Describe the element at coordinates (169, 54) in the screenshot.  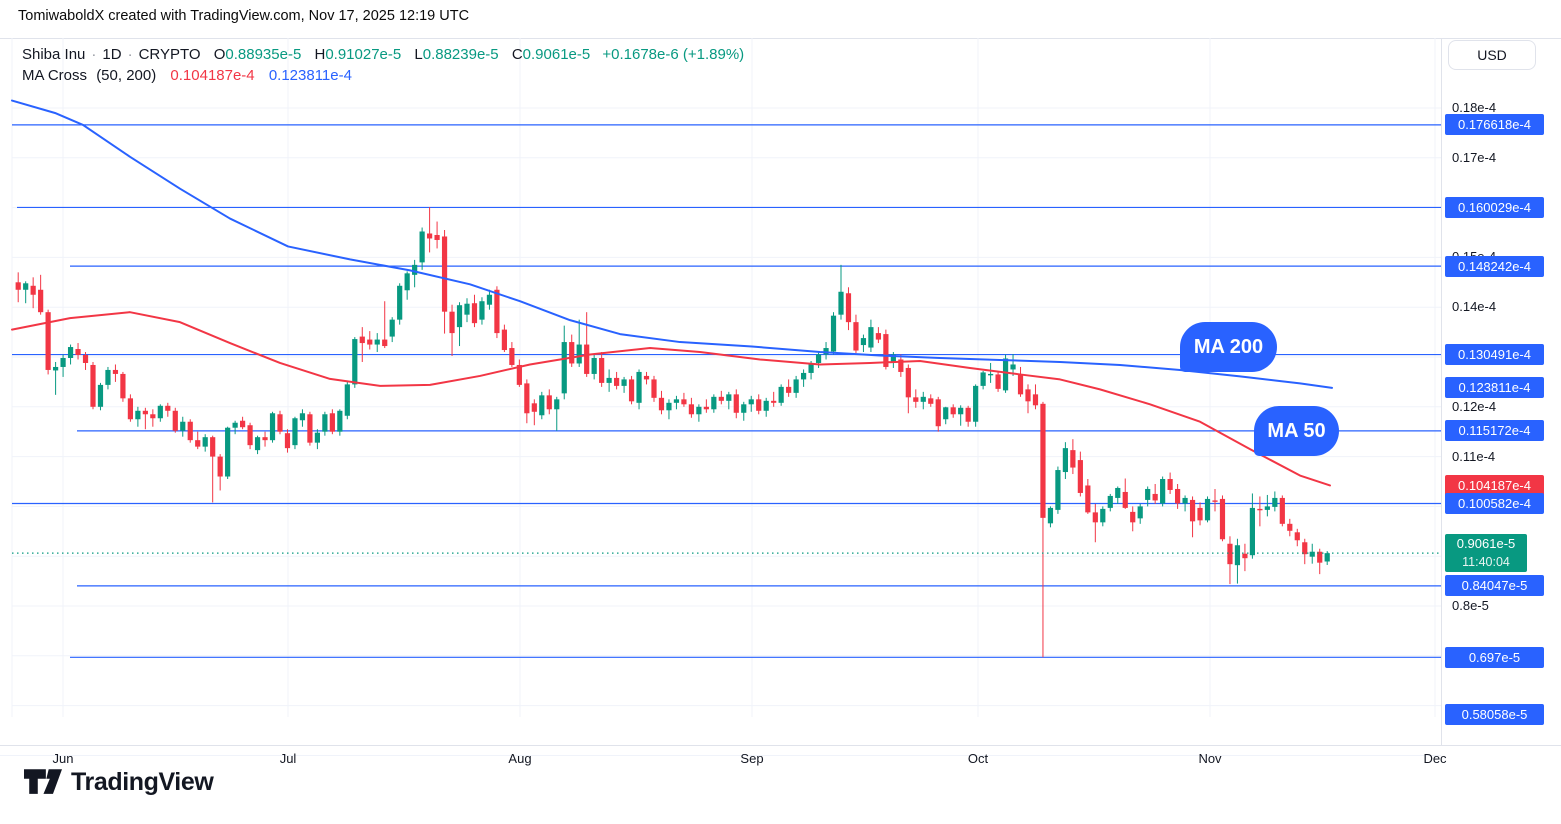
I see `exchange-name: CRYPTO` at that location.